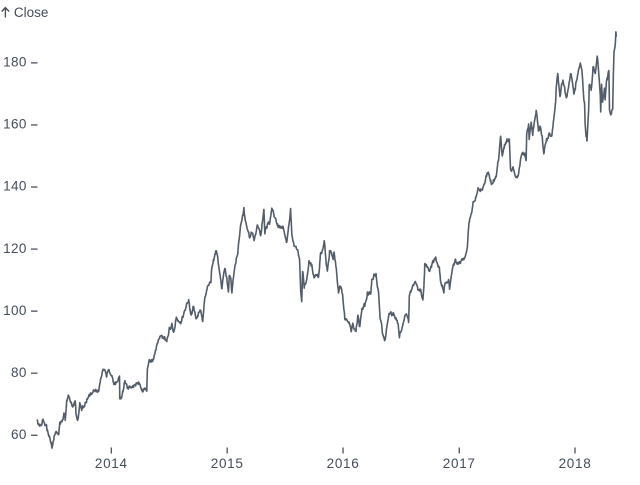  What do you see at coordinates (343, 463) in the screenshot?
I see `svg-text: 2016` at bounding box center [343, 463].